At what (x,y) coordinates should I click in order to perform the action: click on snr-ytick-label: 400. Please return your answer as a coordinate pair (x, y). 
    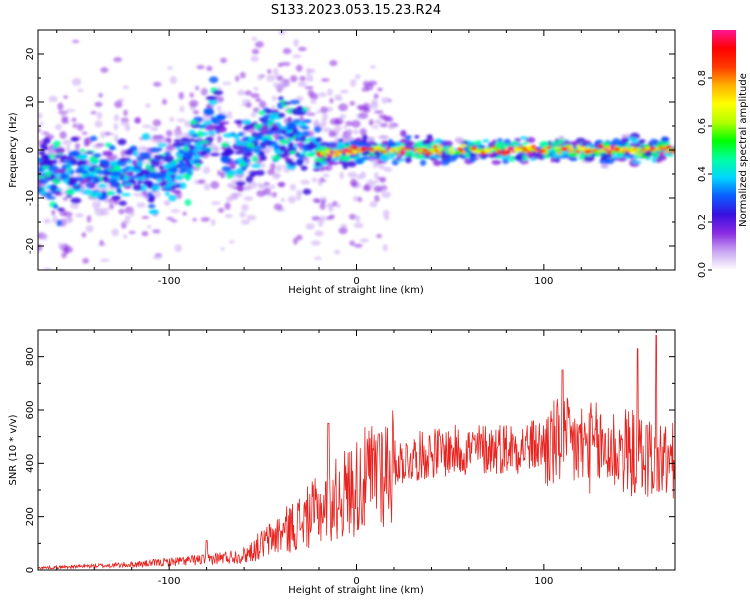
    Looking at the image, I should click on (30, 463).